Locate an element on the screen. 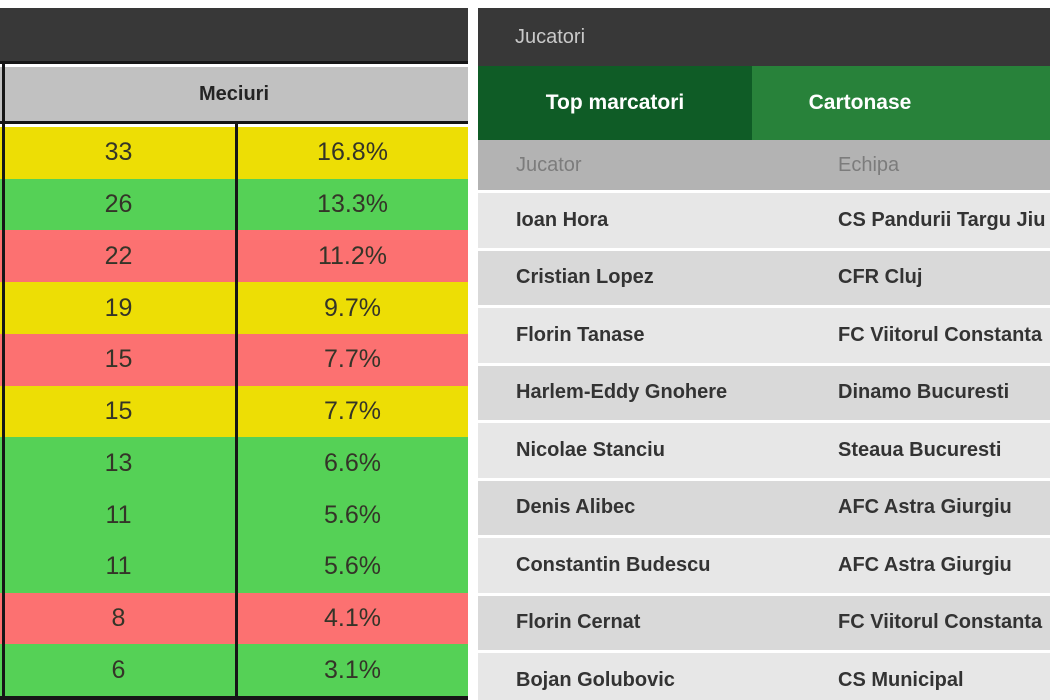 The width and height of the screenshot is (1050, 700). tab-top-marcatori: Top marcatori is located at coordinates (615, 103).